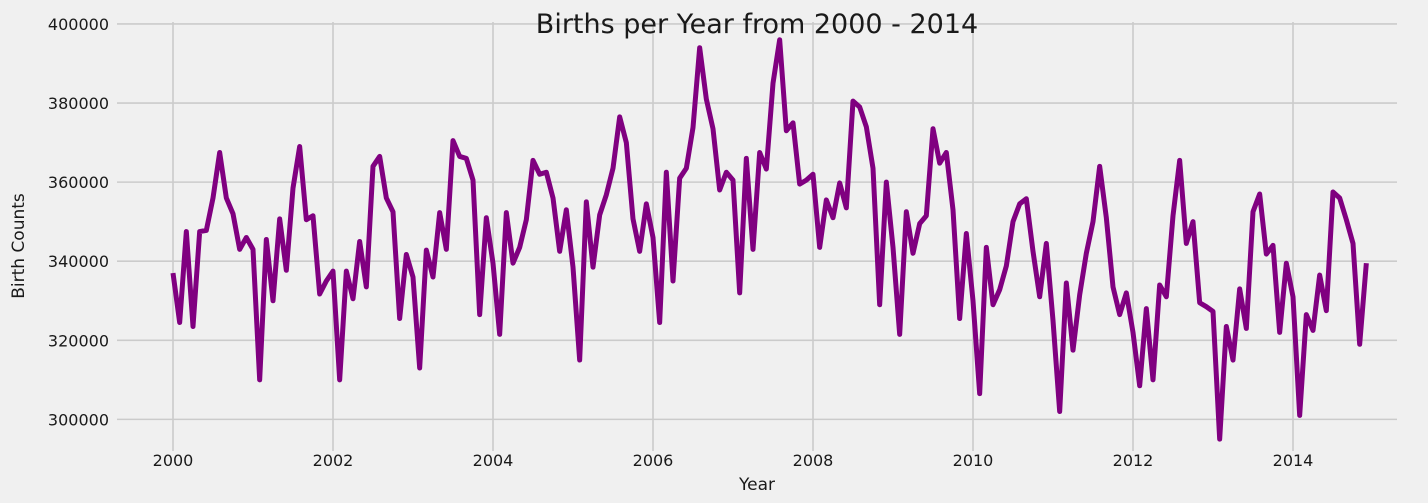 The width and height of the screenshot is (1428, 503). Describe the element at coordinates (733, 460) in the screenshot. I see `x-tick-labels: 2000 2002 2004 2006 2008 2010 2012 2014` at that location.